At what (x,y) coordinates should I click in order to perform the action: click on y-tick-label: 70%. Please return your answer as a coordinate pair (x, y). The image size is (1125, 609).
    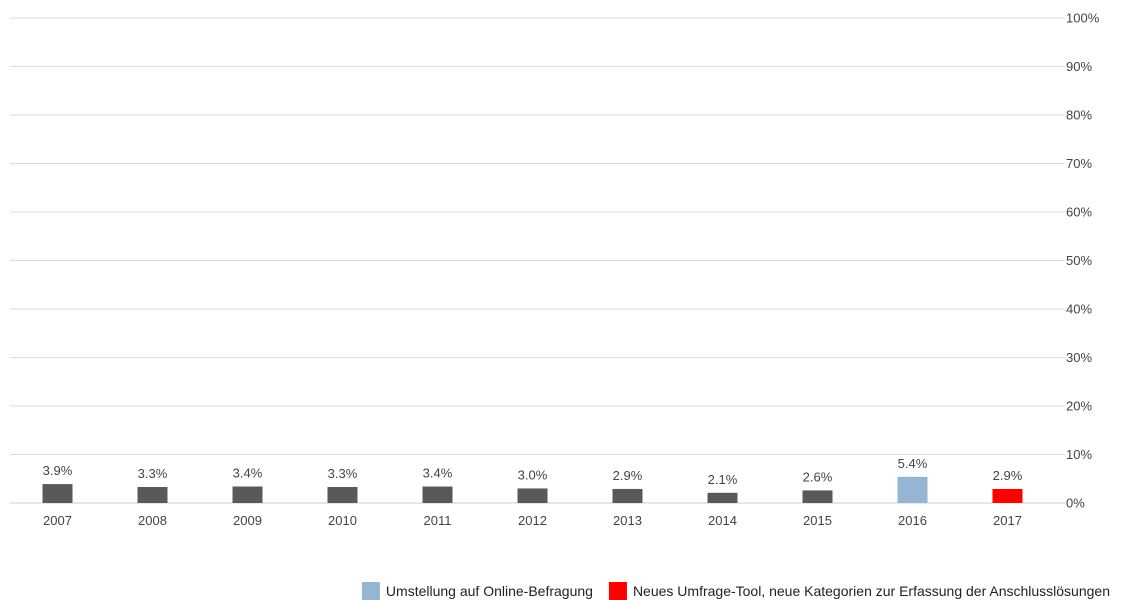
    Looking at the image, I should click on (1079, 163).